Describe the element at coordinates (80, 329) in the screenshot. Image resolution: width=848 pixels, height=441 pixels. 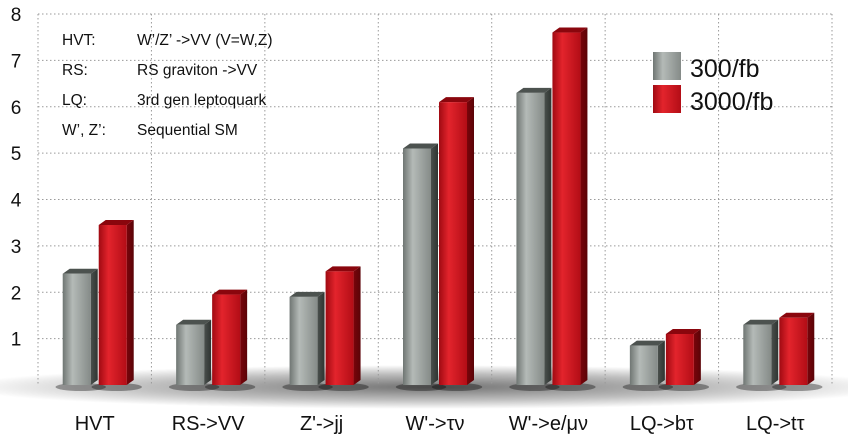
I see `bar-300/fb-HVT` at that location.